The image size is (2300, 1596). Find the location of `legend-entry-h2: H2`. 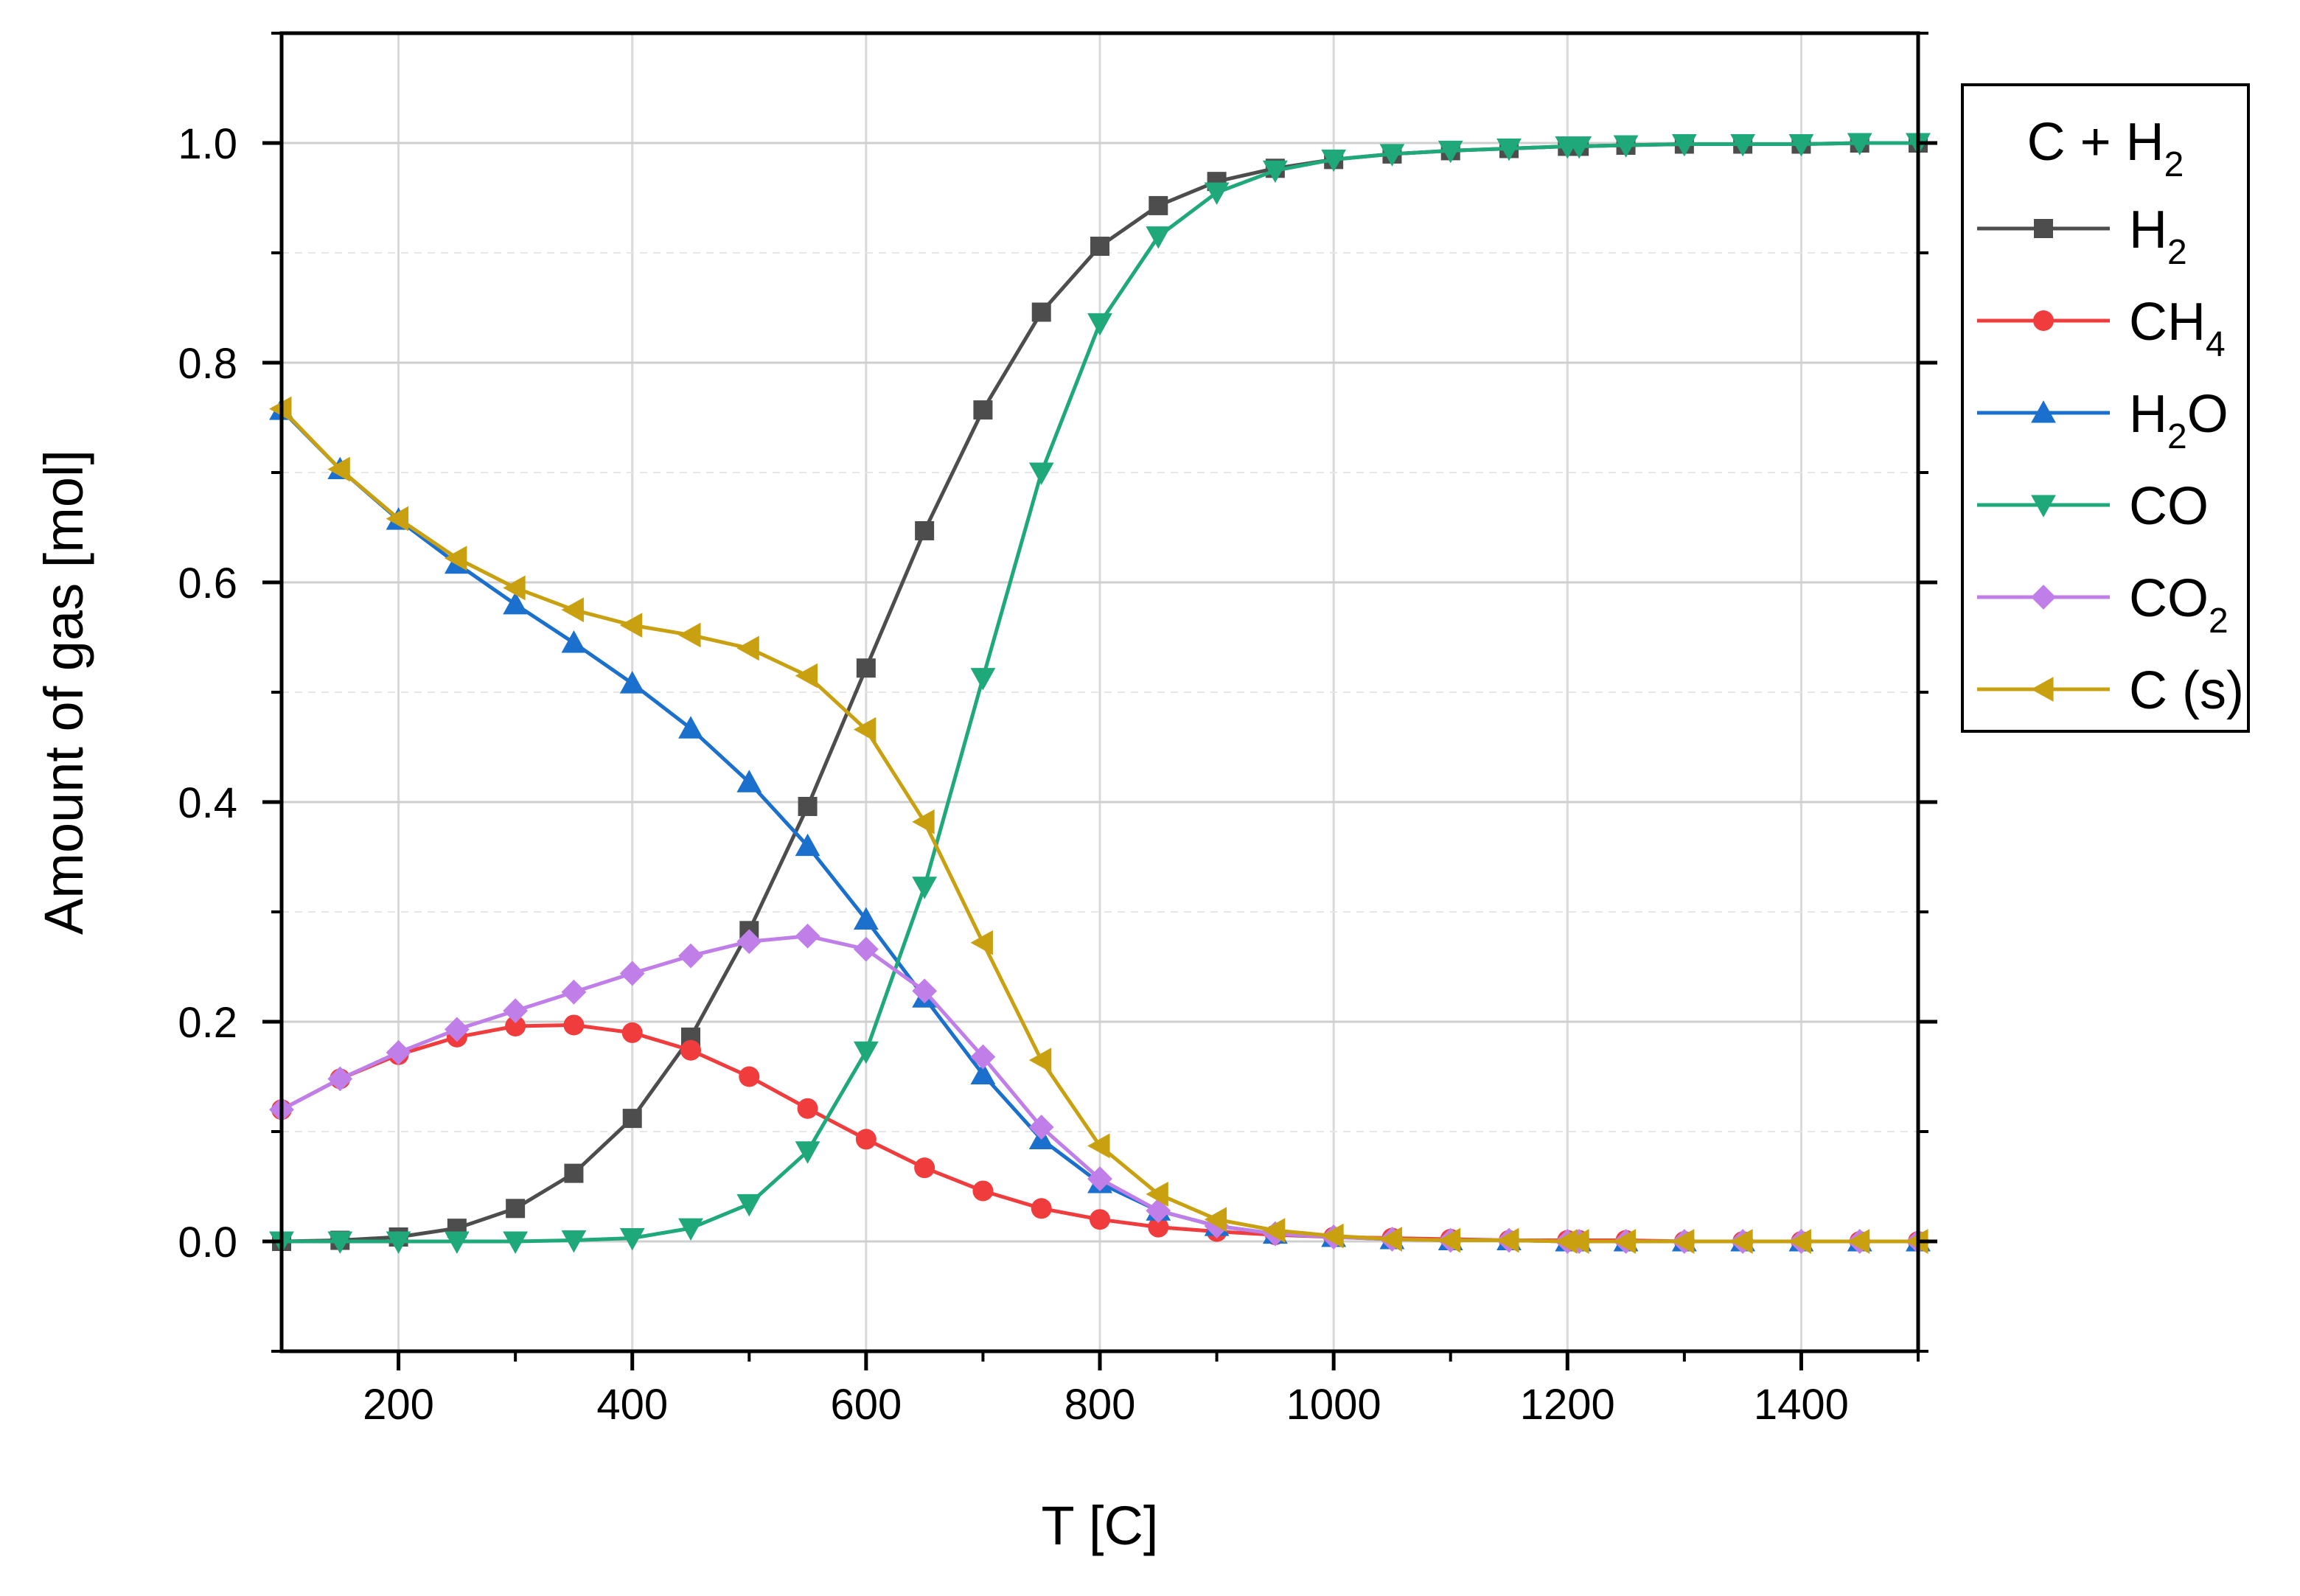

legend-entry-h2: H2 is located at coordinates (2082, 237).